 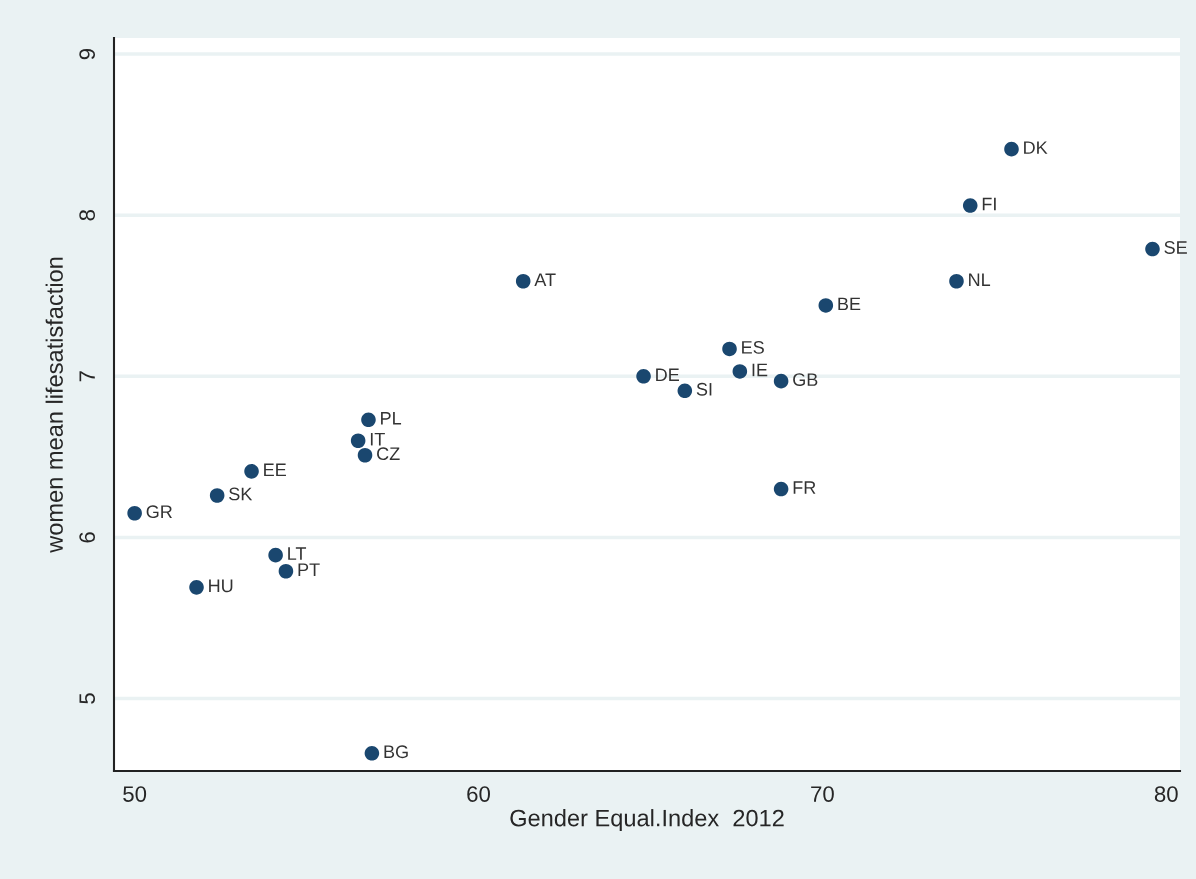 What do you see at coordinates (478, 794) in the screenshot?
I see `x-tick-label: 60` at bounding box center [478, 794].